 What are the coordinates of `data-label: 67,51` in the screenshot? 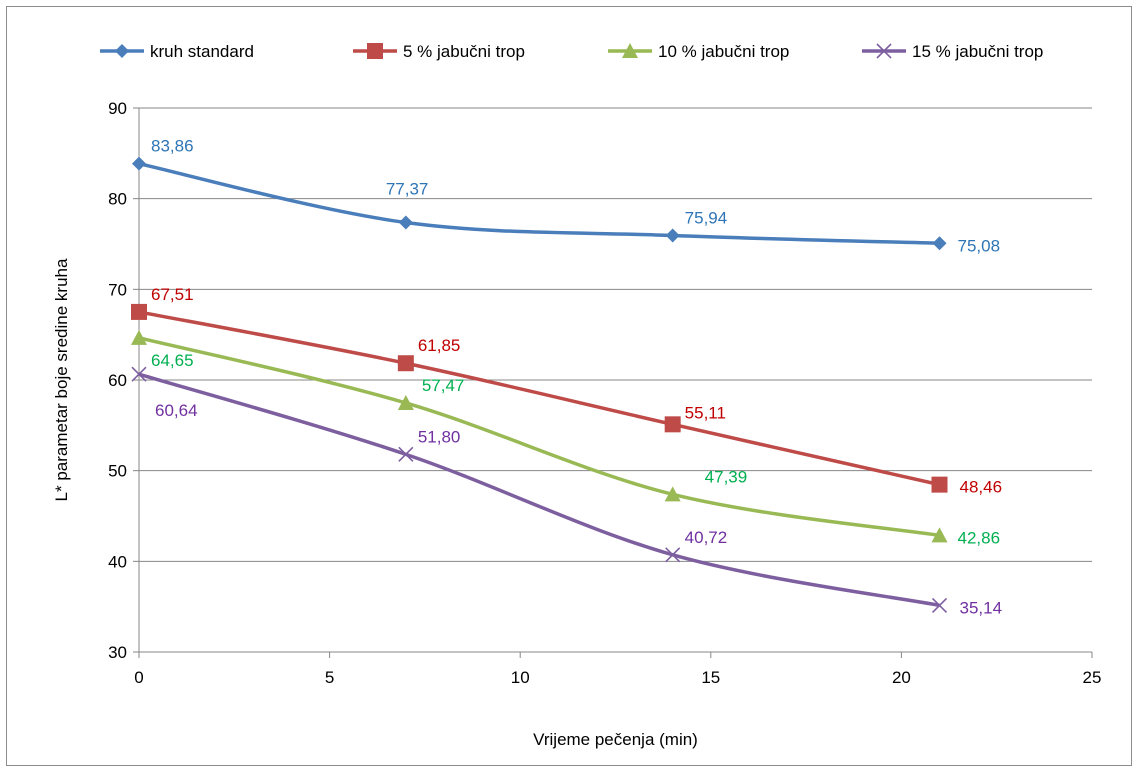 It's located at (172, 294).